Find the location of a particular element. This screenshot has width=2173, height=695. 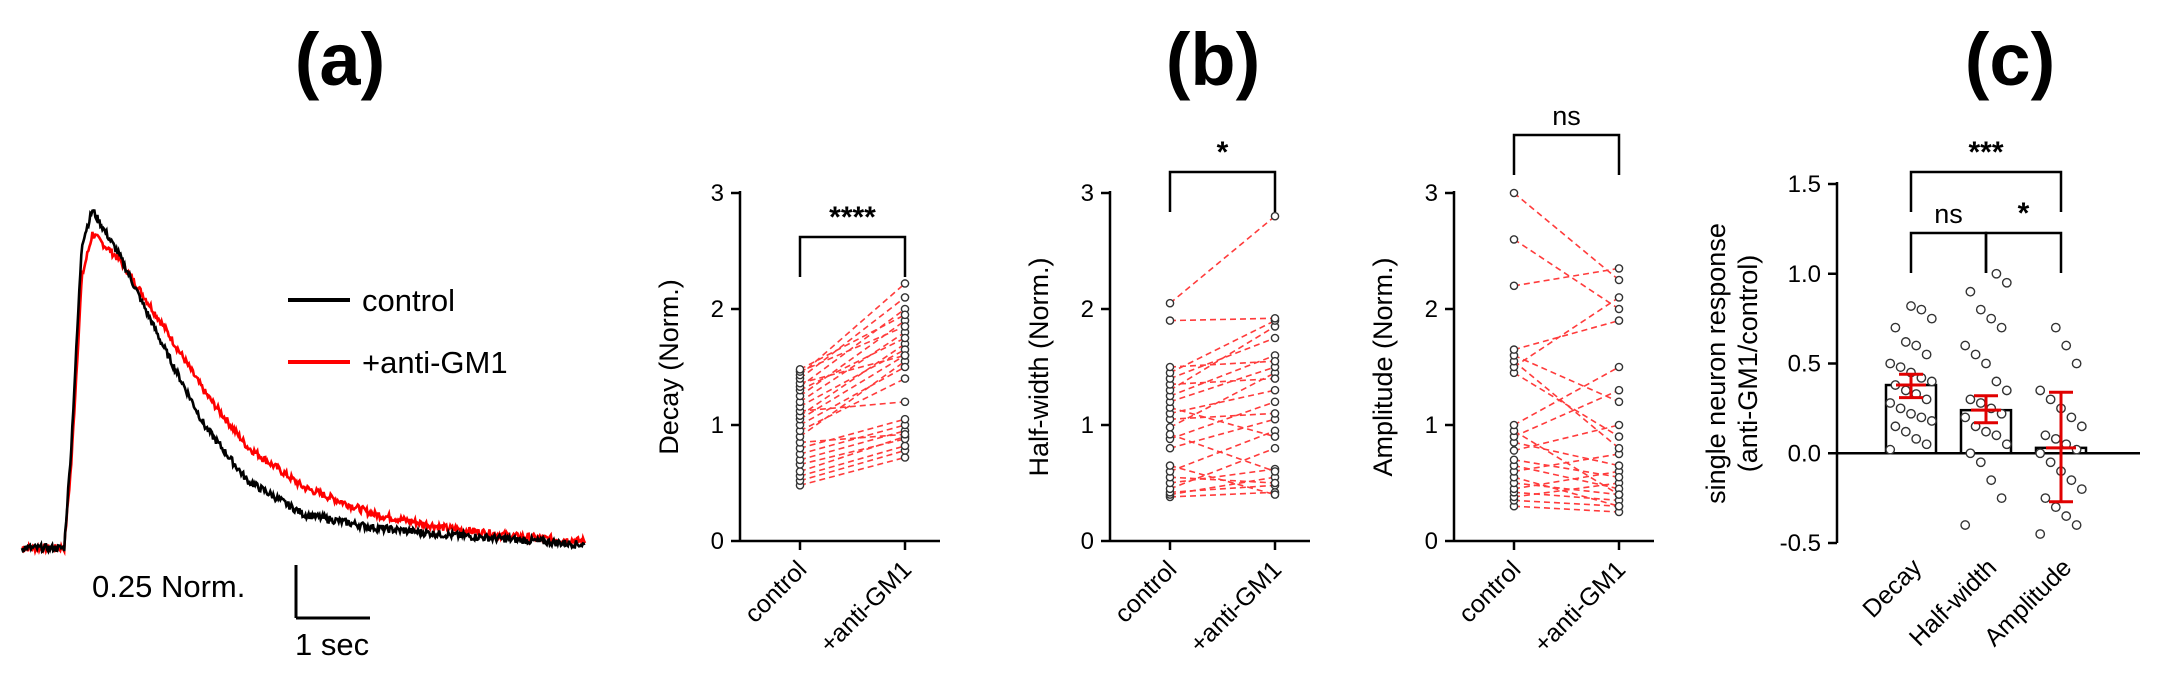

trace-line-anti-gm1 is located at coordinates (304, 394).